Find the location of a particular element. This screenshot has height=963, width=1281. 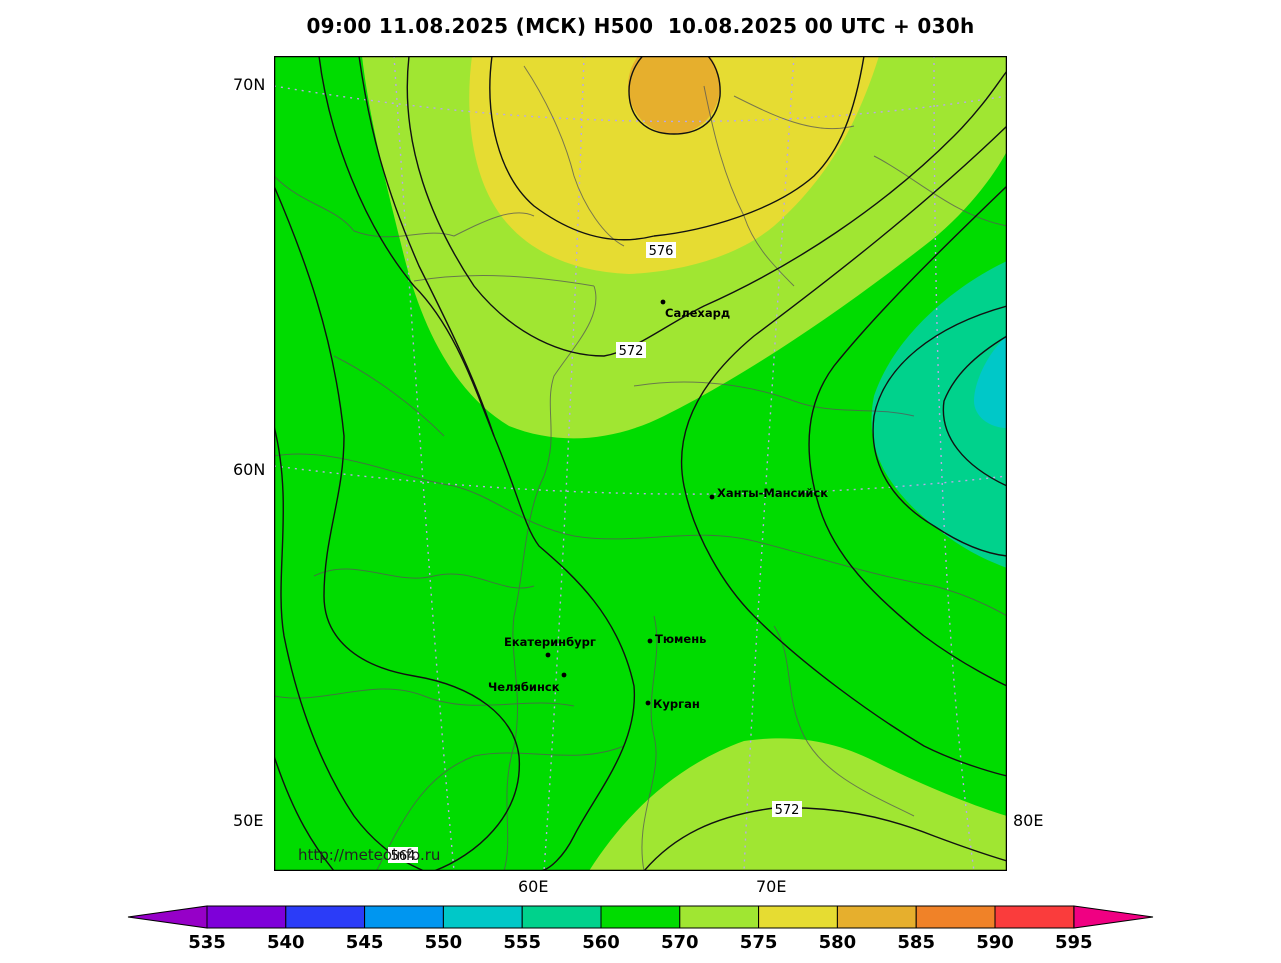

colorbar is located at coordinates (640, 917).